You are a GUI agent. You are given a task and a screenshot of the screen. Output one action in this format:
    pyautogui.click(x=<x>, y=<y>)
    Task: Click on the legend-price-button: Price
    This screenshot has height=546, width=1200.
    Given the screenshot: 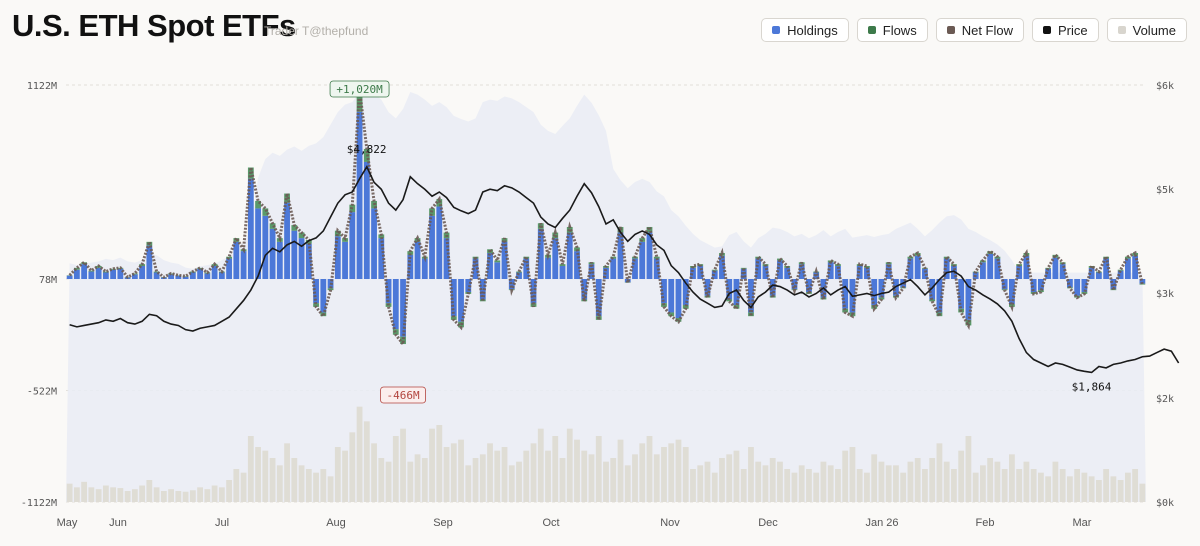 What is the action you would take?
    pyautogui.click(x=1065, y=30)
    